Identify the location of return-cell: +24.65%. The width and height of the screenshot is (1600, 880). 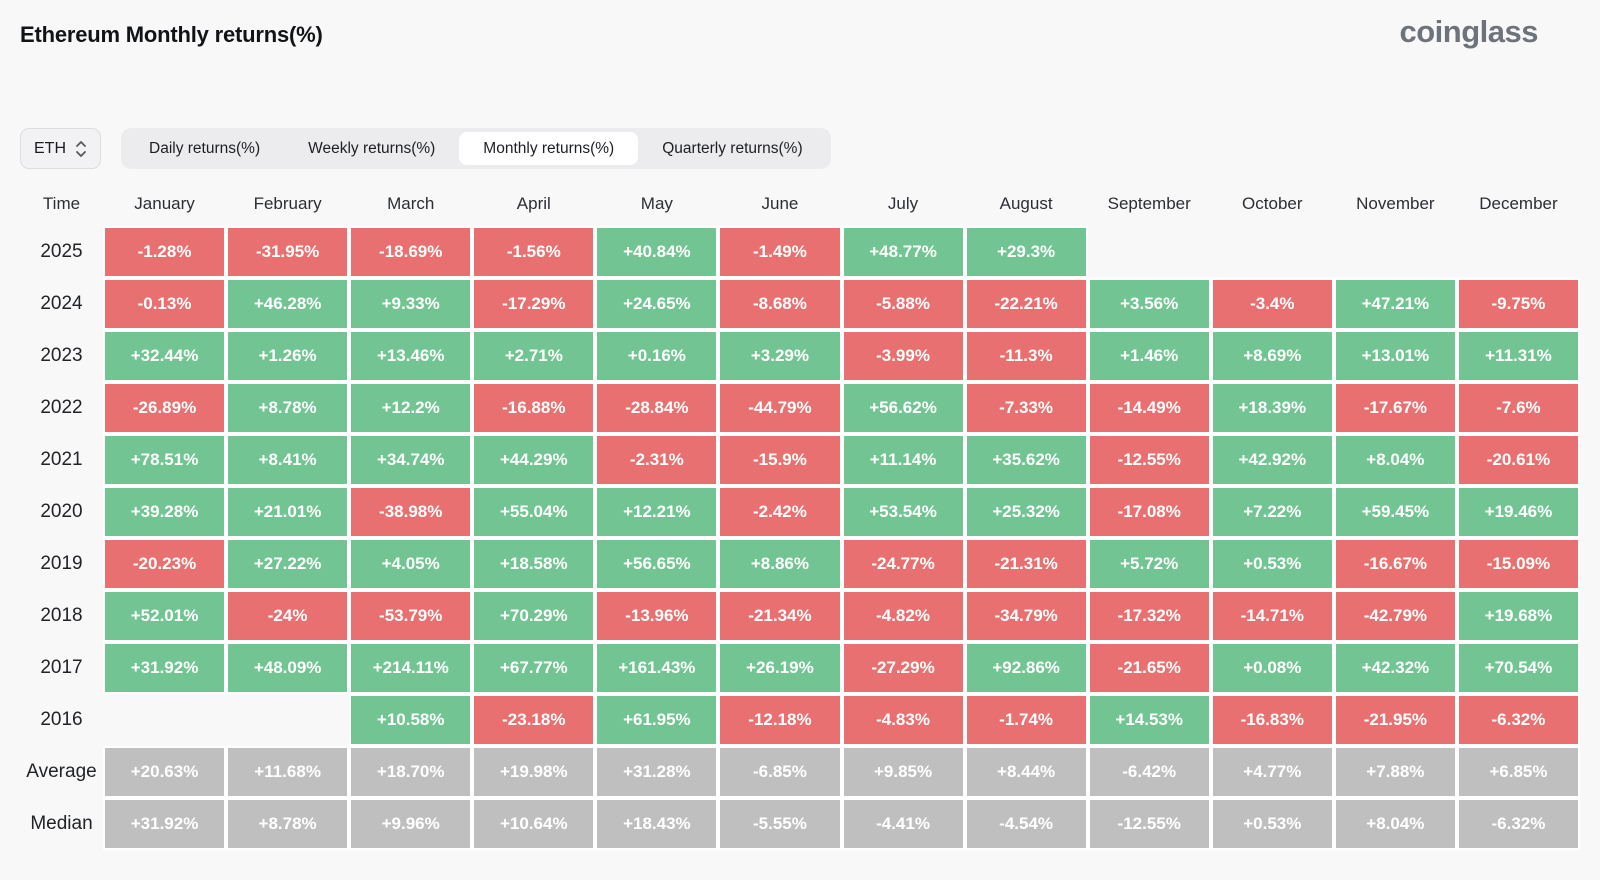
(657, 304).